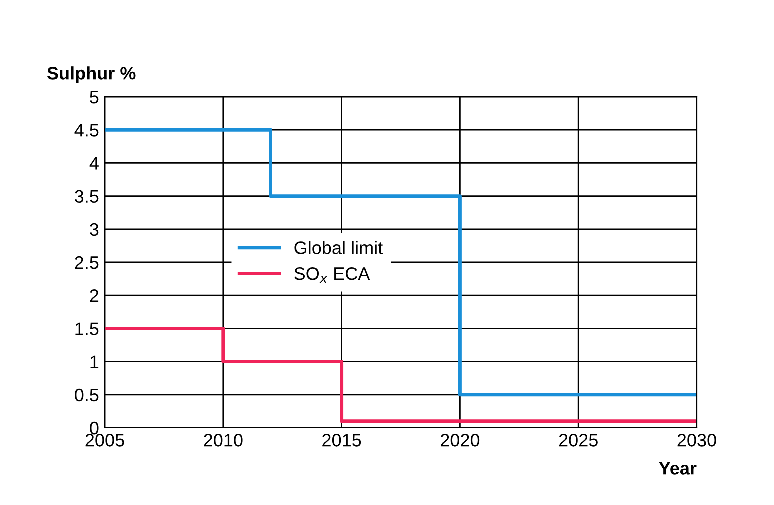  Describe the element at coordinates (105, 440) in the screenshot. I see `x-tick-label: 2005` at that location.